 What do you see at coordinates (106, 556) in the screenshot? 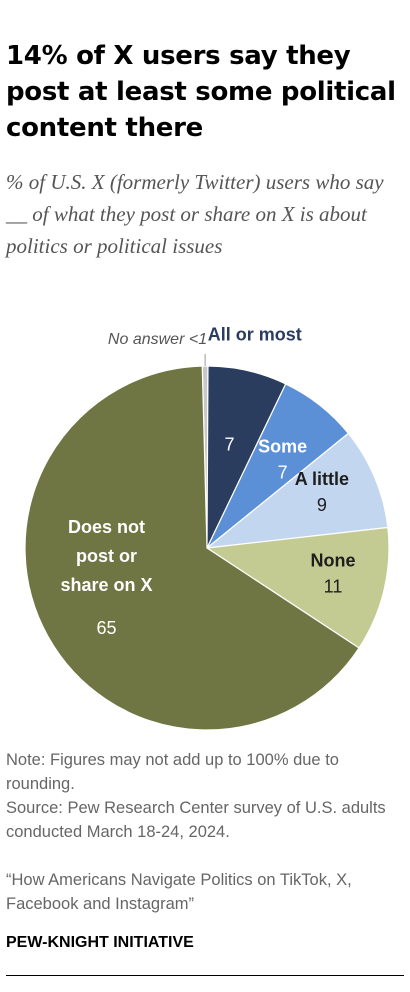
I see `slice-label-does-not-post-or-share-on-x: post or` at bounding box center [106, 556].